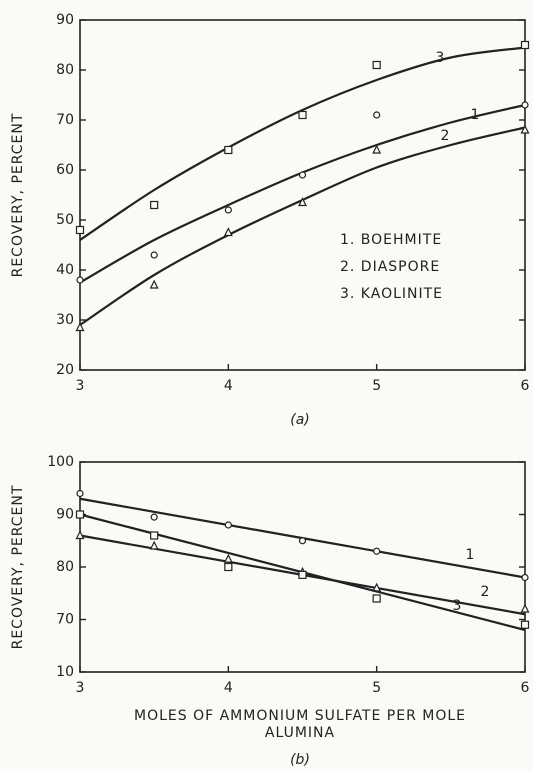  What do you see at coordinates (391, 240) in the screenshot?
I see `legend-label: 1. BOEHMITE` at bounding box center [391, 240].